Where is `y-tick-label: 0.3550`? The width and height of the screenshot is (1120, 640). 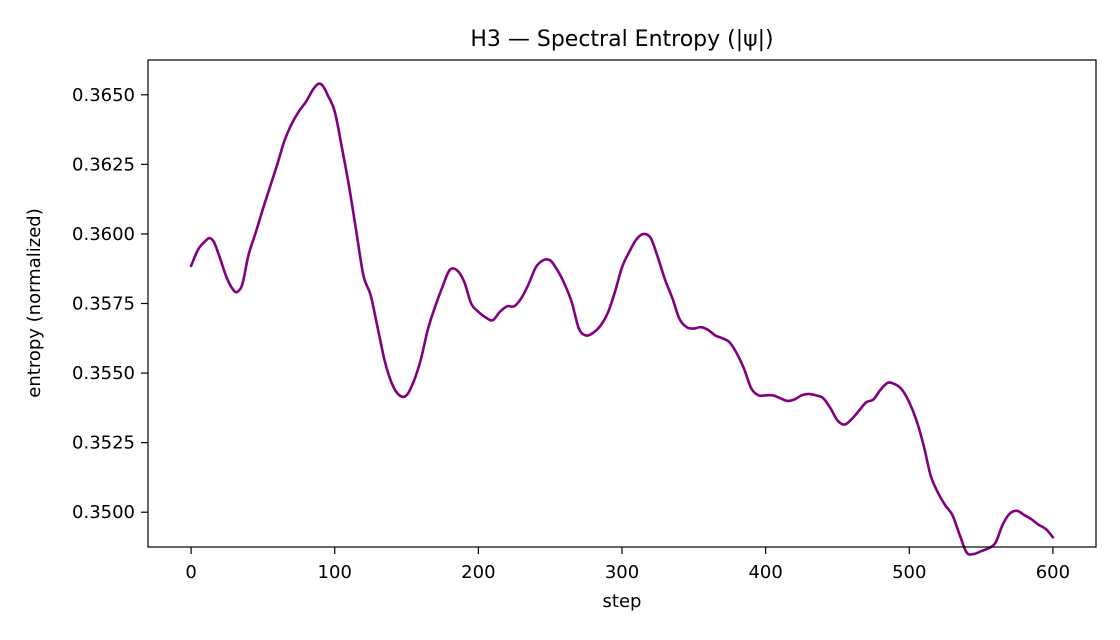 y-tick-label: 0.3550 is located at coordinates (103, 373).